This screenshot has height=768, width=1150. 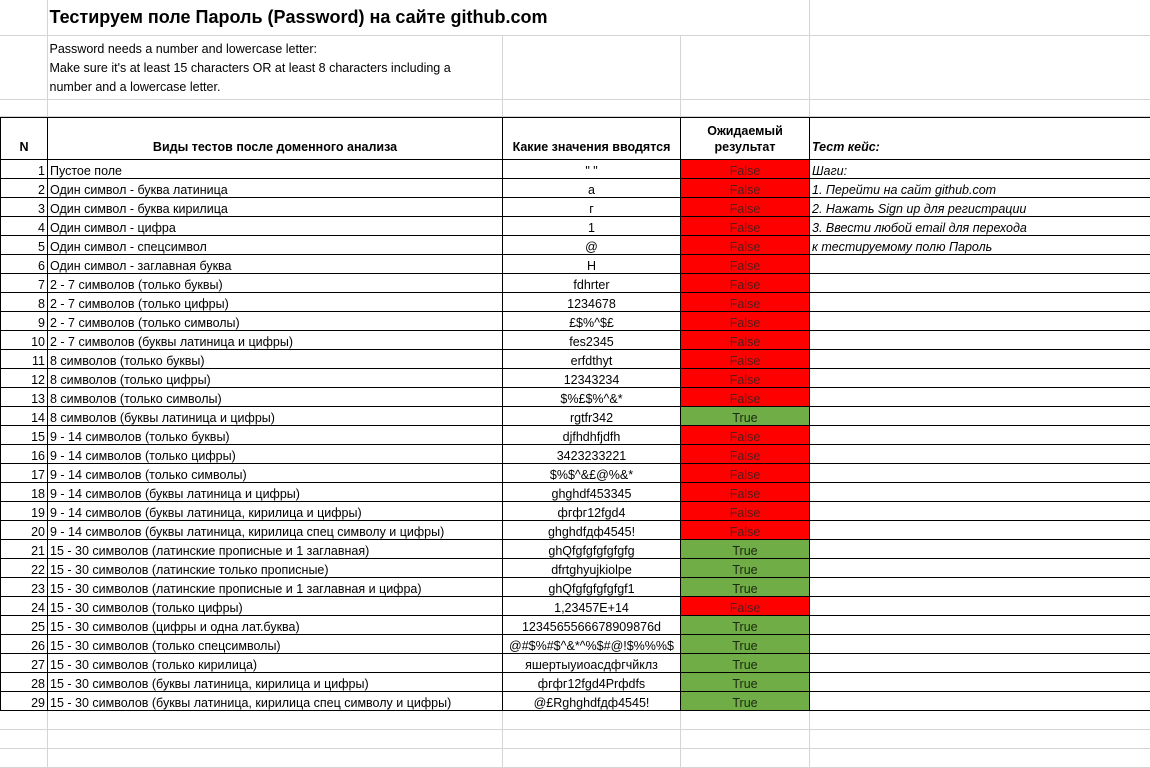 What do you see at coordinates (592, 206) in the screenshot?
I see `input-value-cell: г` at bounding box center [592, 206].